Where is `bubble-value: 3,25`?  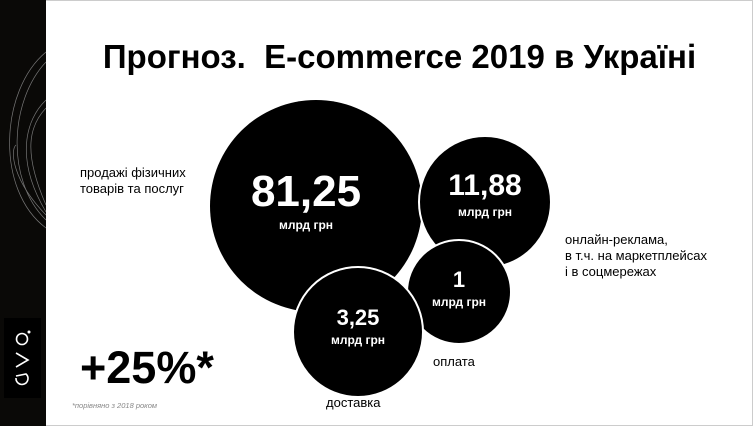 bubble-value: 3,25 is located at coordinates (358, 317).